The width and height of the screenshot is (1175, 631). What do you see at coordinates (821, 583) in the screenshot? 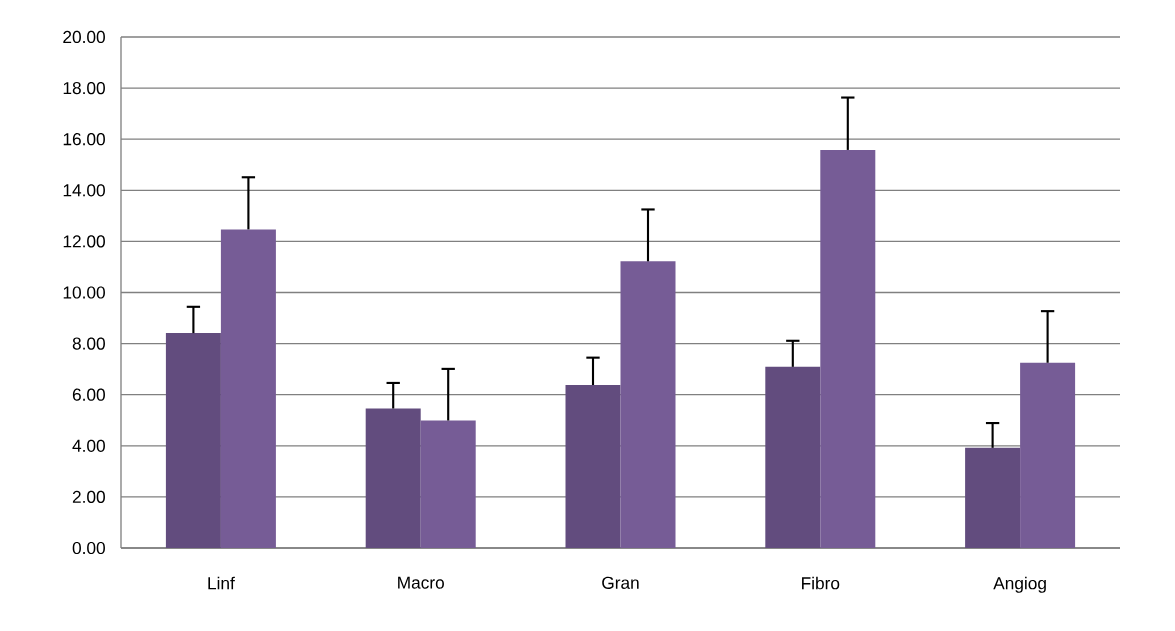
I see `x-tick-label: Fibro` at bounding box center [821, 583].